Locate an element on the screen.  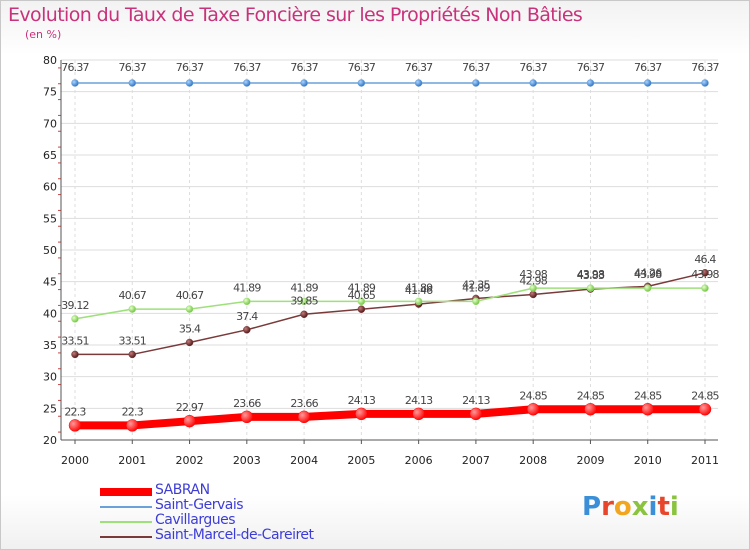
x-tick-label: 2008 is located at coordinates (533, 460).